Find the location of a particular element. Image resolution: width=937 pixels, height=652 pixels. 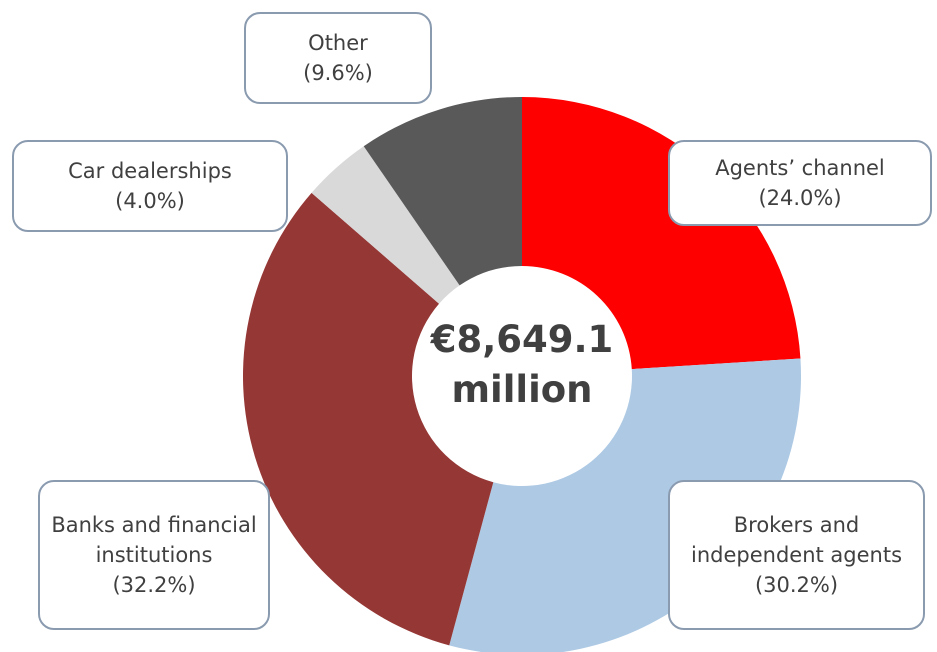

segment-label: Other (9.6%) is located at coordinates (338, 58).